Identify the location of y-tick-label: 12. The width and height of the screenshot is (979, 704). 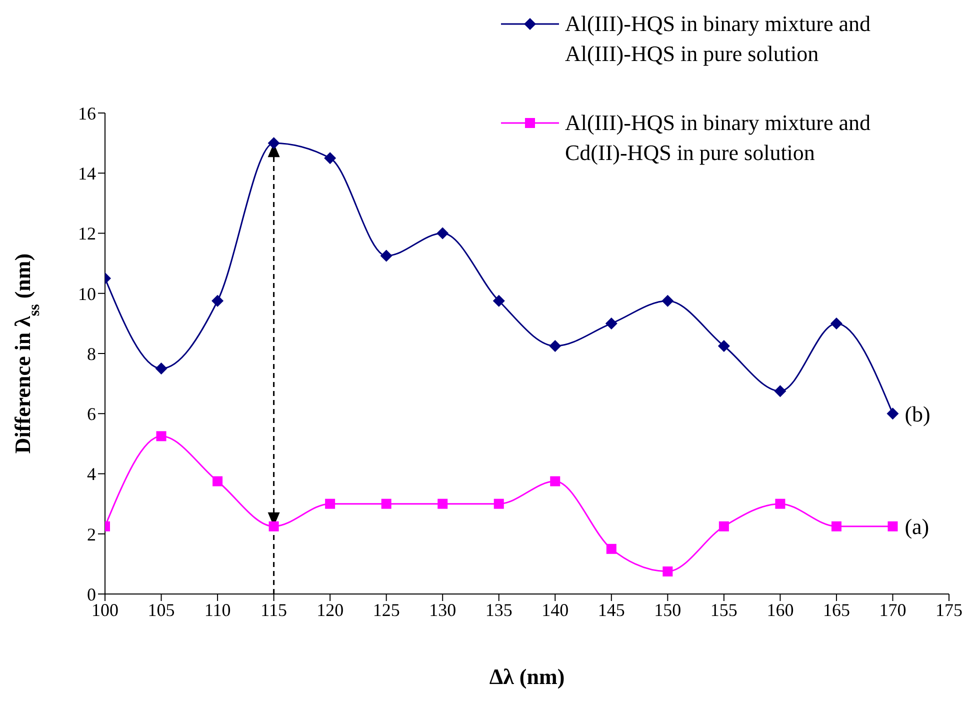
(87, 234).